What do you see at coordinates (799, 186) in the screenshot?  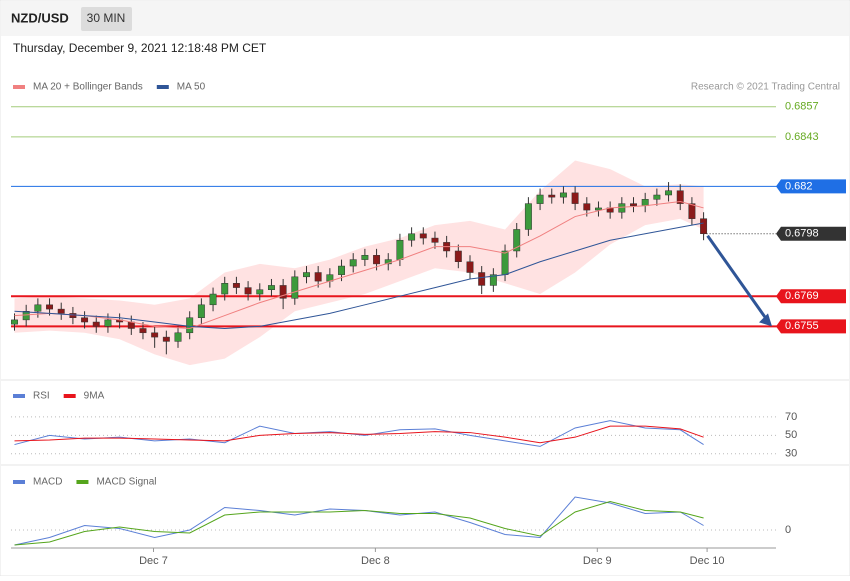 I see `level-label: 0.682` at bounding box center [799, 186].